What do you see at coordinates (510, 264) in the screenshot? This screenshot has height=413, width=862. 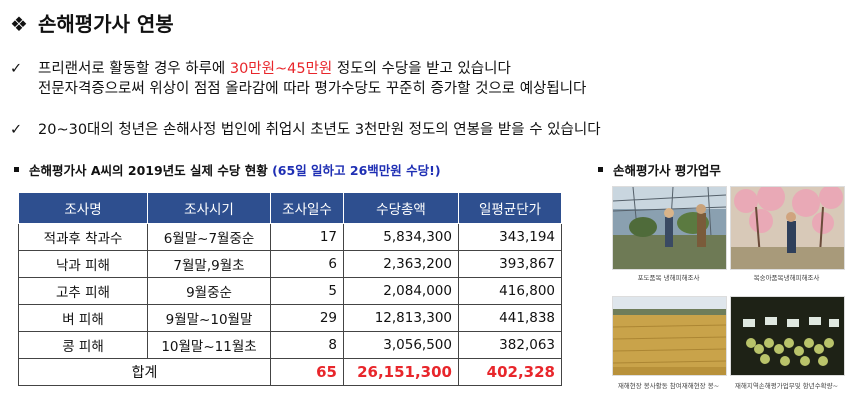 I see `cell-average: 393,867` at bounding box center [510, 264].